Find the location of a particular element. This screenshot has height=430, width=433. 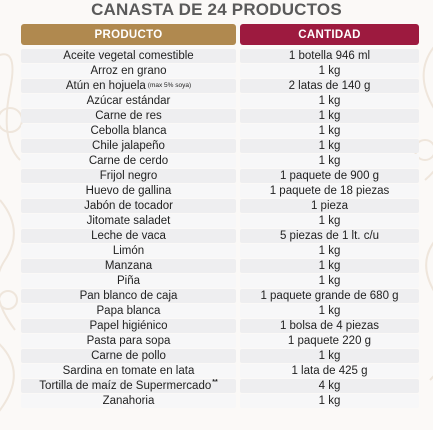

table-row: Zanahoria 1 kg is located at coordinates (220, 401).